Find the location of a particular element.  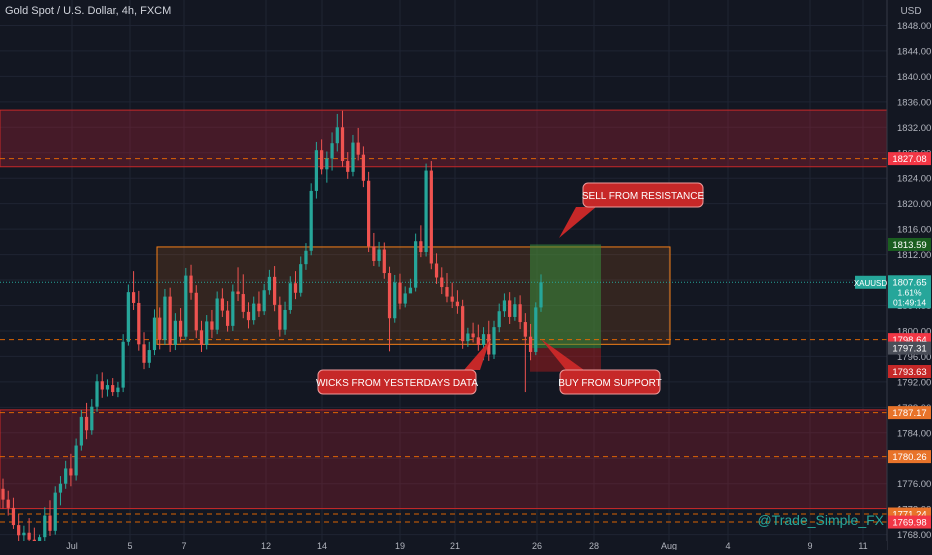

time-axis: Jul 5 7 12 14 19 21 26 28 Aug 4 9 11 is located at coordinates (443, 546).